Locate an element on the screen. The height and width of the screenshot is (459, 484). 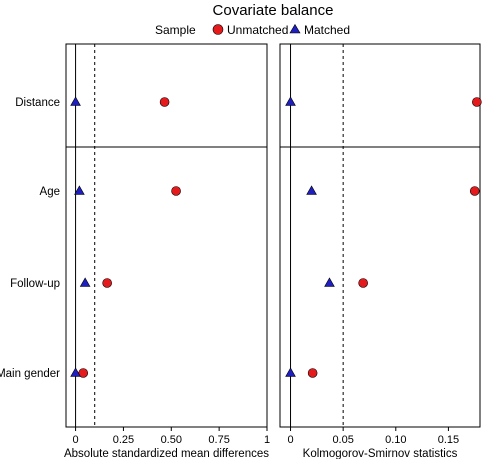
legend-matched-marker is located at coordinates (295, 28).